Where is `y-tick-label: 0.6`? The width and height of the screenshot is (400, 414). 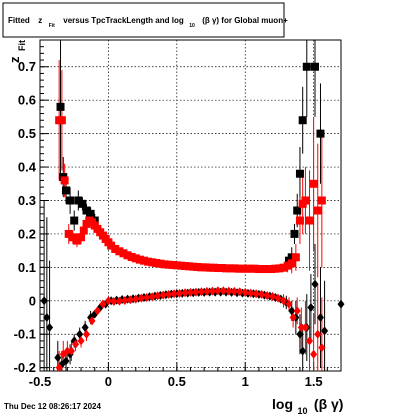
y-tick-label: 0.6 is located at coordinates (27, 100).